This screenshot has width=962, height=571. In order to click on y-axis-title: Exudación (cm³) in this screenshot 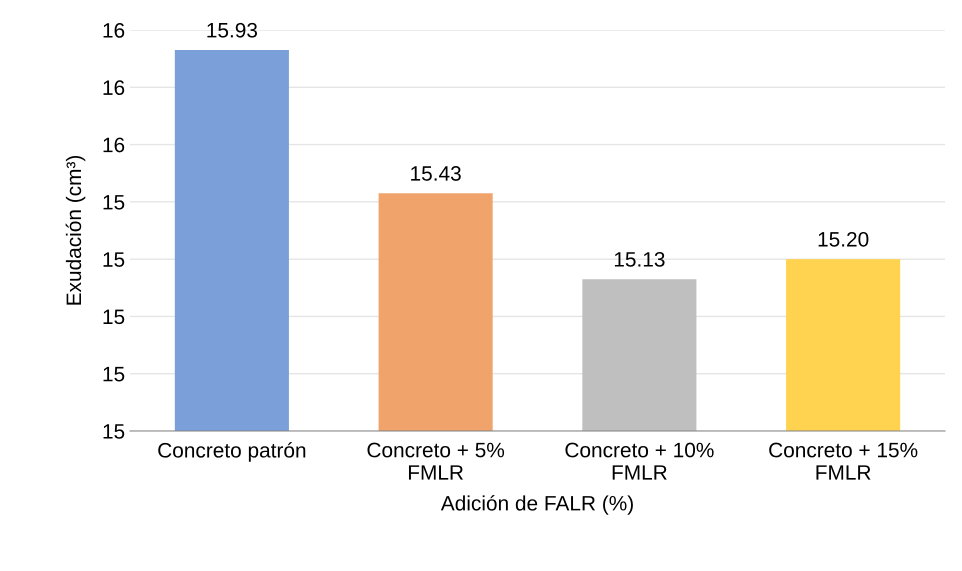, I will do `click(76, 230)`.